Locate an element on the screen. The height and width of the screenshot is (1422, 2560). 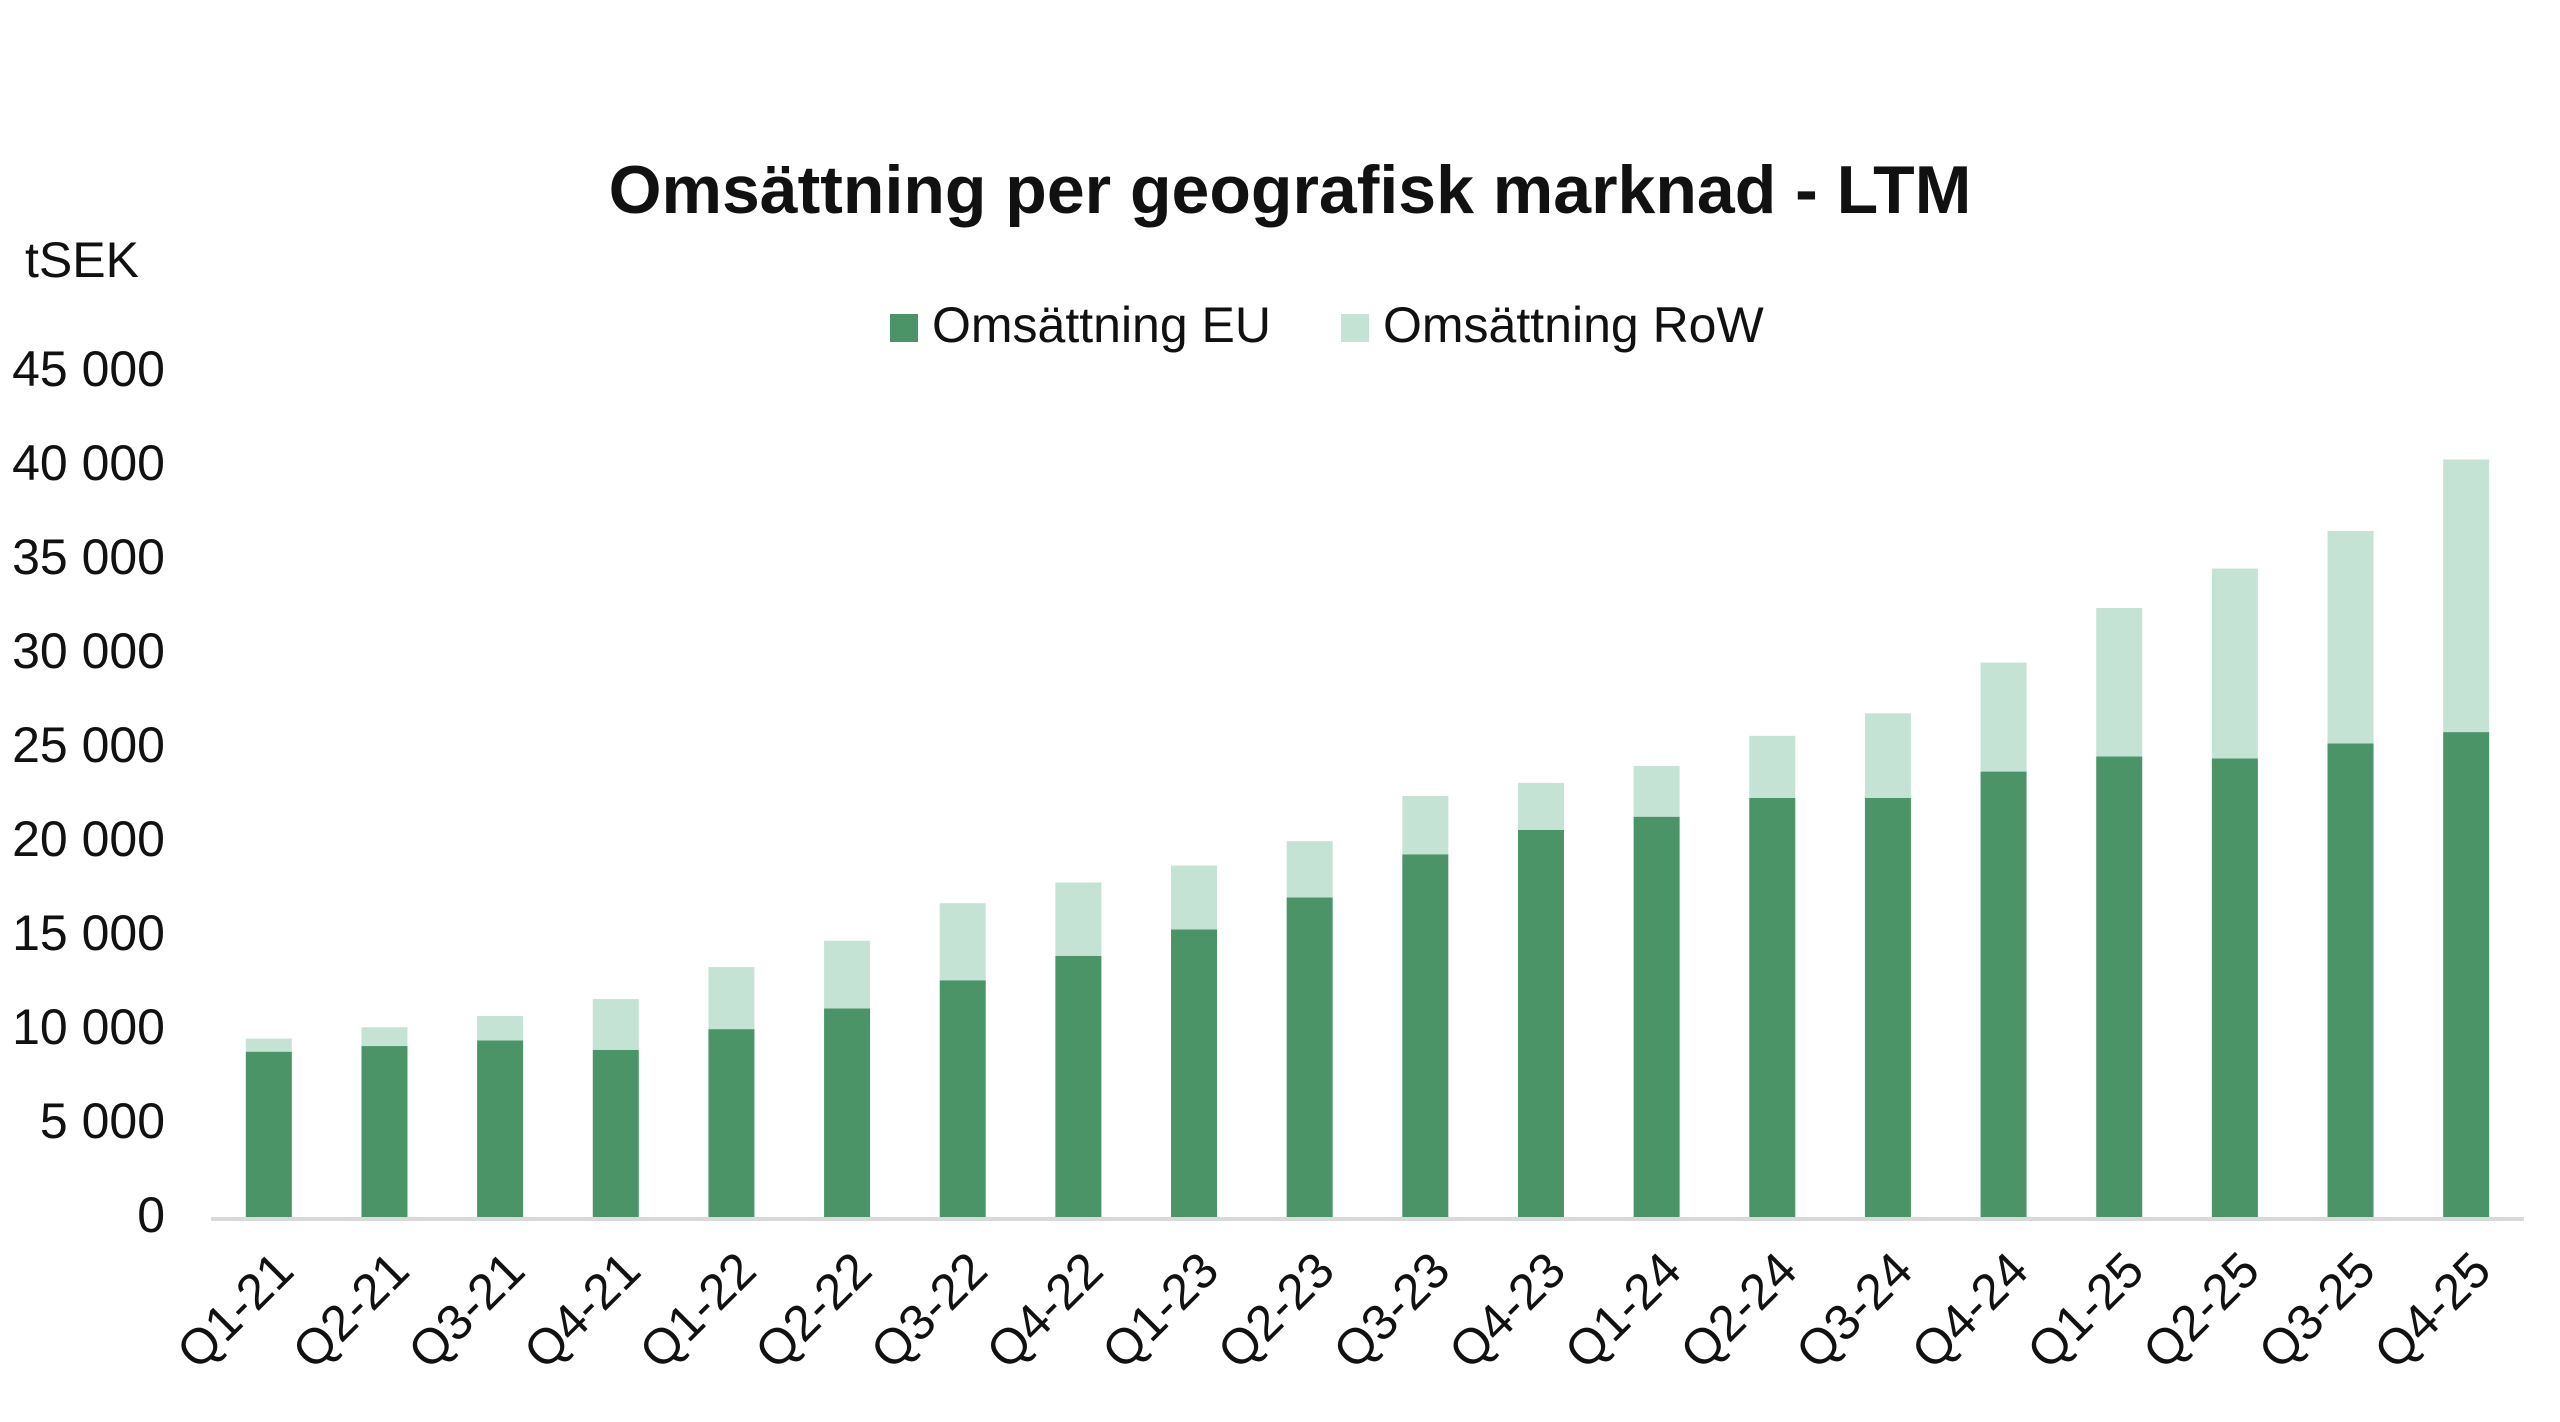
x-tick-label: Q1-24 is located at coordinates (1623, 1311).